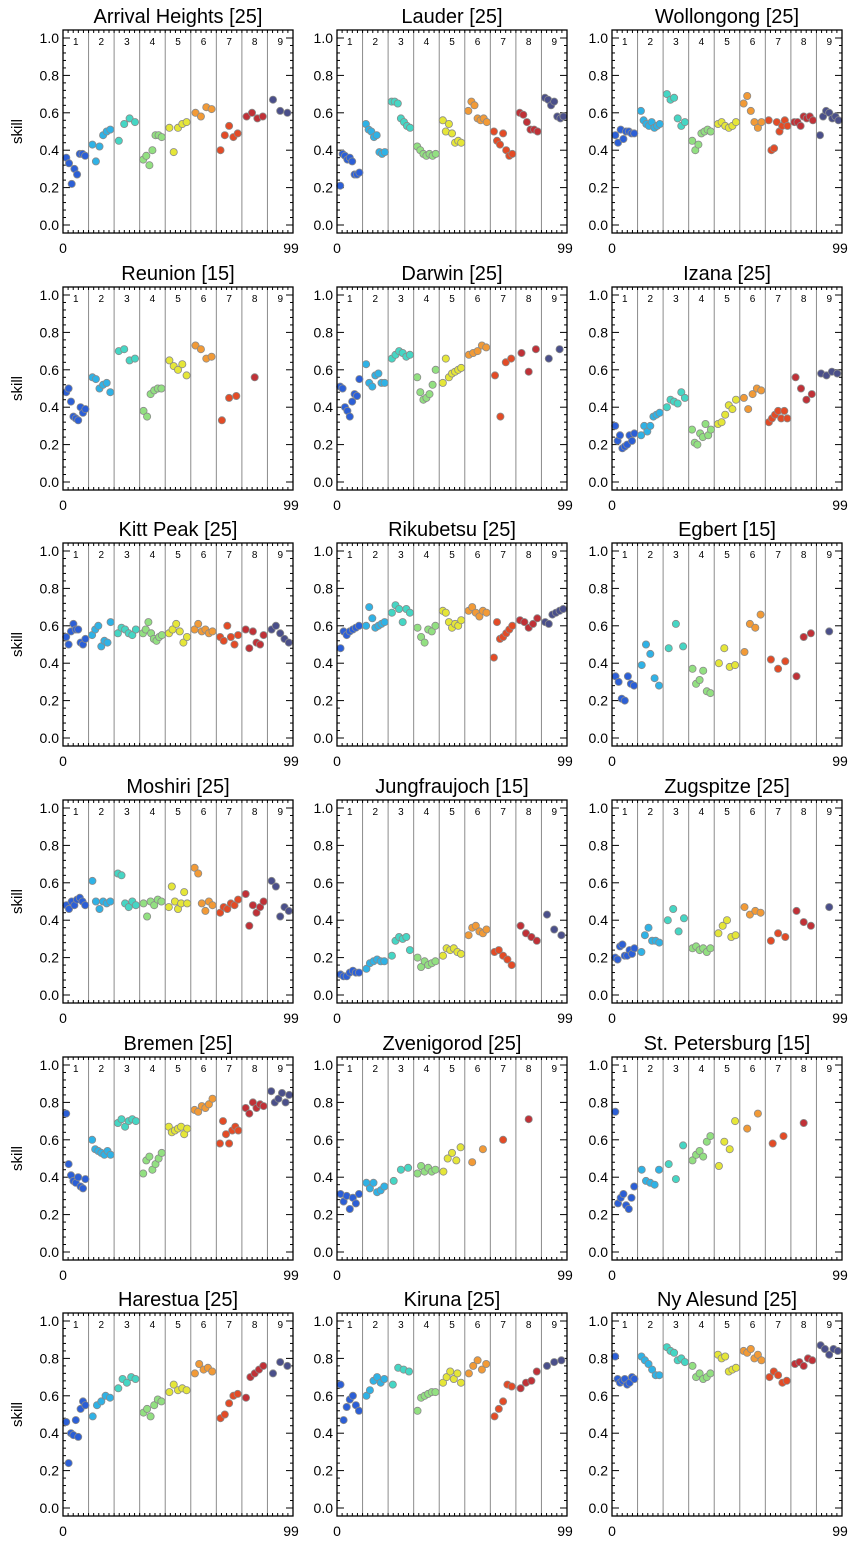 The image size is (851, 1541). I want to click on panel-title: Wollongong [25], so click(727, 17).